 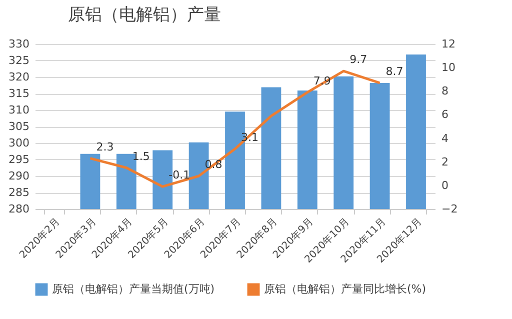 What do you see at coordinates (345, 289) in the screenshot?
I see `legend-label: 原铝（电解铝）产量同比增长(%)` at bounding box center [345, 289].